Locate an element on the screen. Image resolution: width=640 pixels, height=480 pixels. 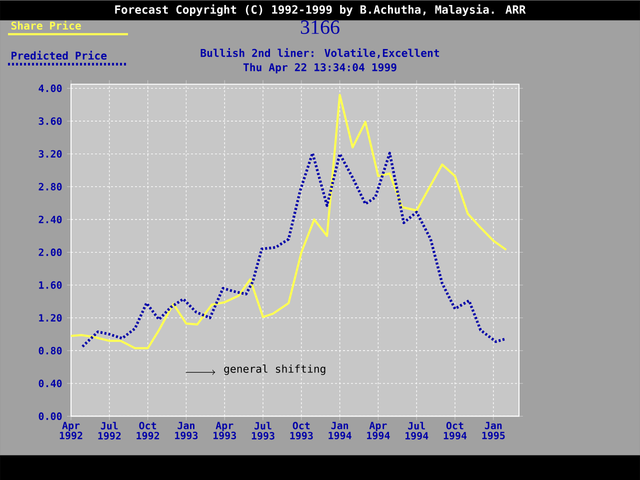
text: Thu Apr 22 13:34:04 1999 is located at coordinates (319, 68).